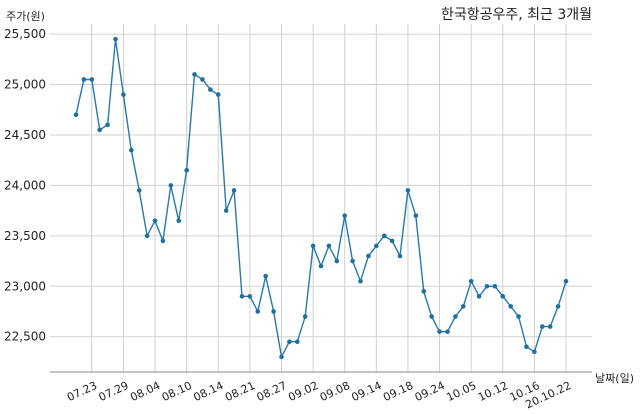  I want to click on x-tick-label: 08.14, so click(208, 391).